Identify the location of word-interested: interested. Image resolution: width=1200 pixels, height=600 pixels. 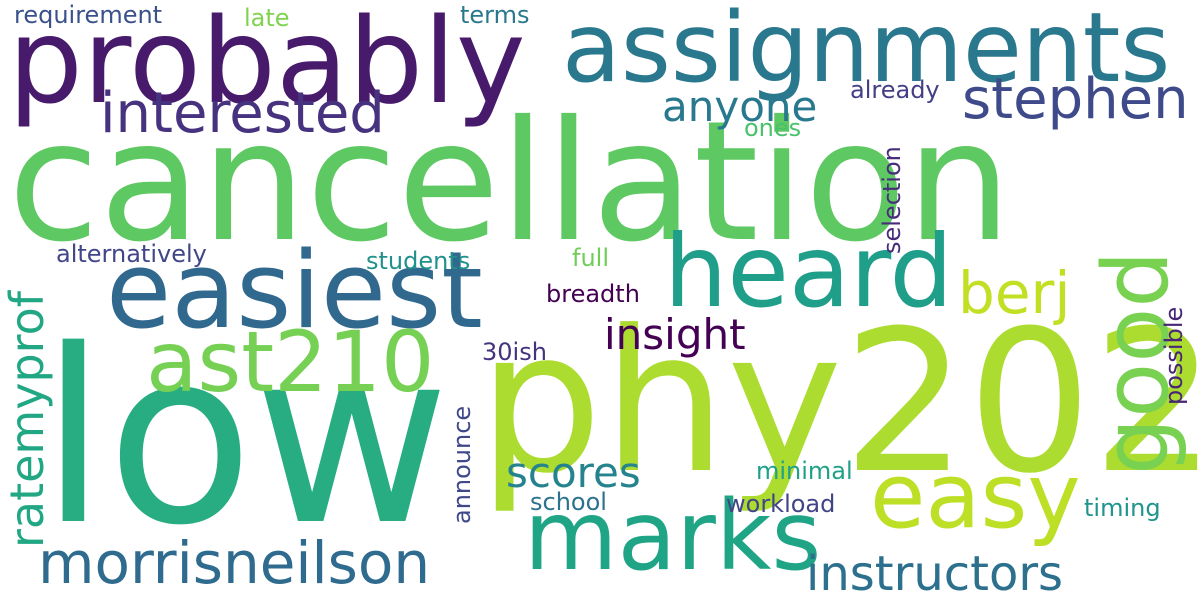
(242, 113).